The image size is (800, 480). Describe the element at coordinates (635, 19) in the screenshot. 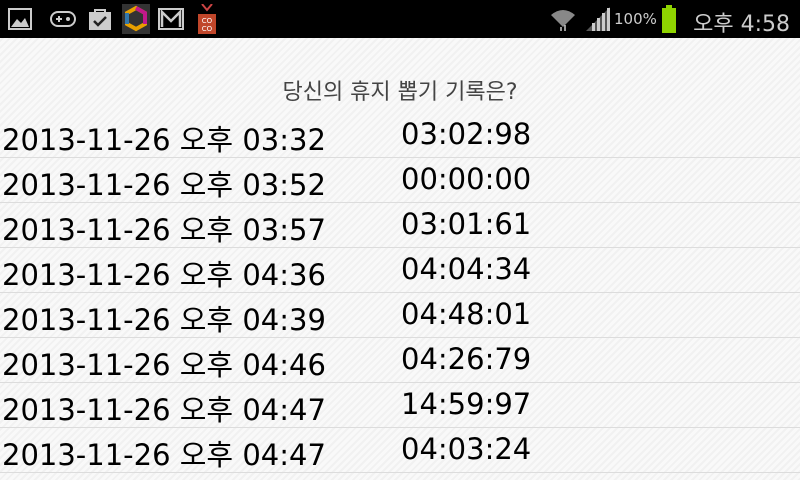

I see `battery-percent: 100%` at that location.